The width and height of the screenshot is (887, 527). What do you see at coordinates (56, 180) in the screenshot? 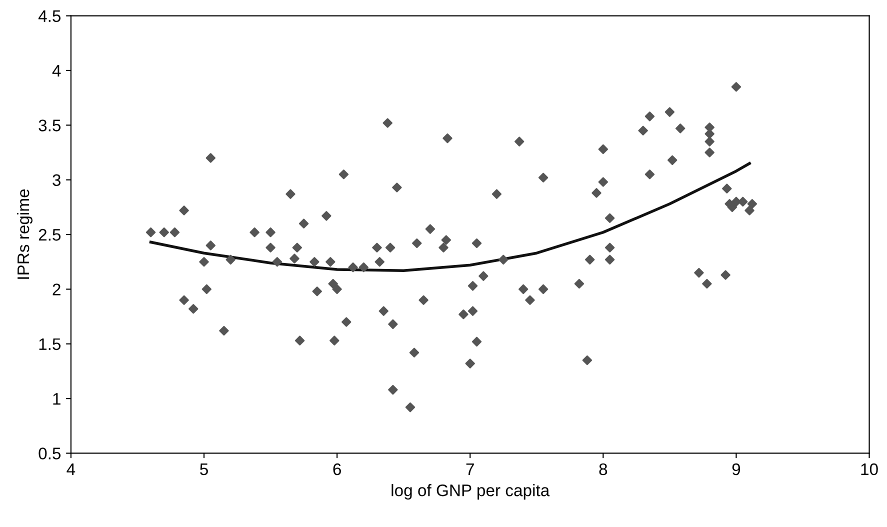
I see `y-tick-label: 3` at bounding box center [56, 180].